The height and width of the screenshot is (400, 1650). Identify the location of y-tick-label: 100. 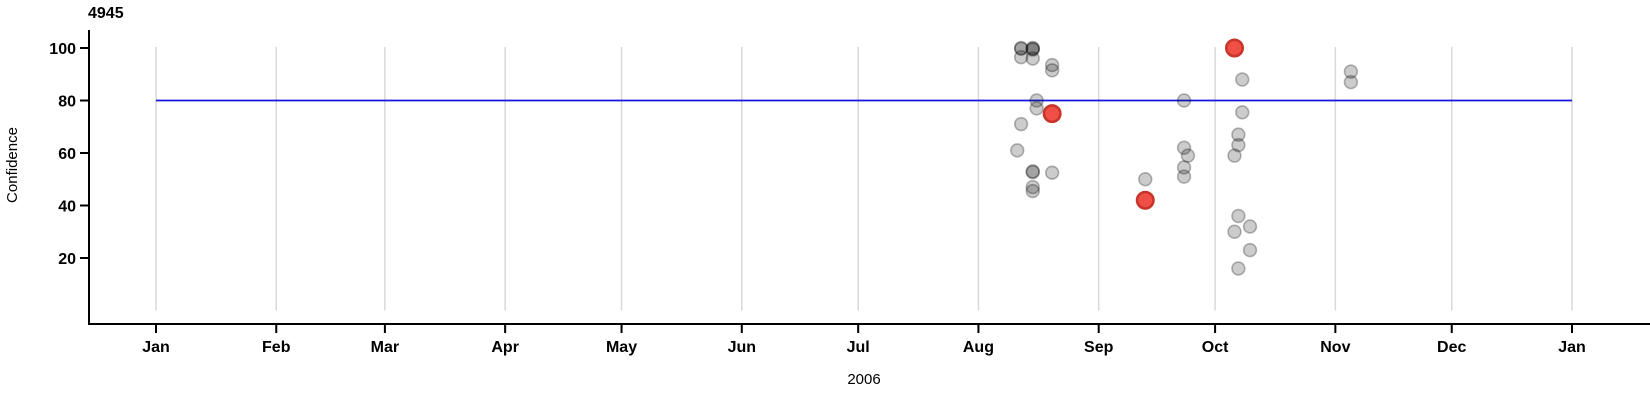
(62, 49).